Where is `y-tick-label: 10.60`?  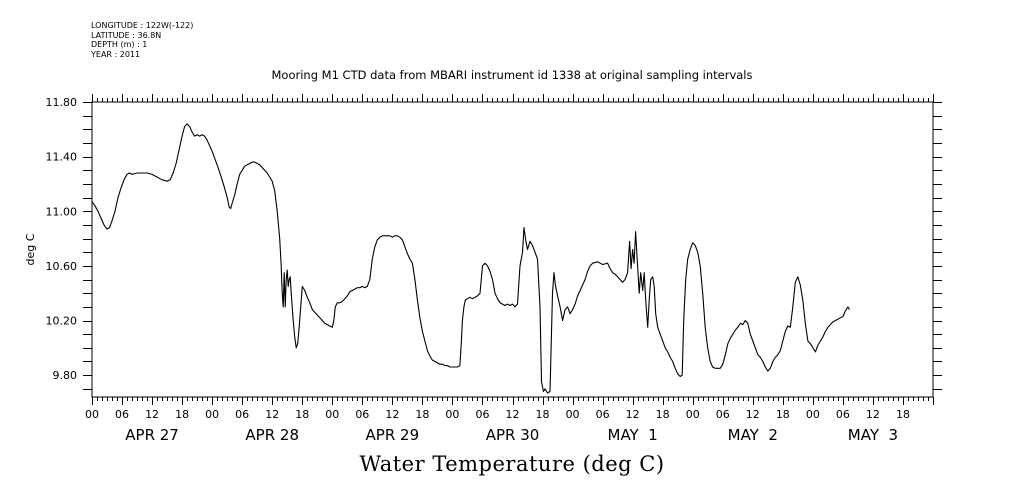
y-tick-label: 10.60 is located at coordinates (62, 266).